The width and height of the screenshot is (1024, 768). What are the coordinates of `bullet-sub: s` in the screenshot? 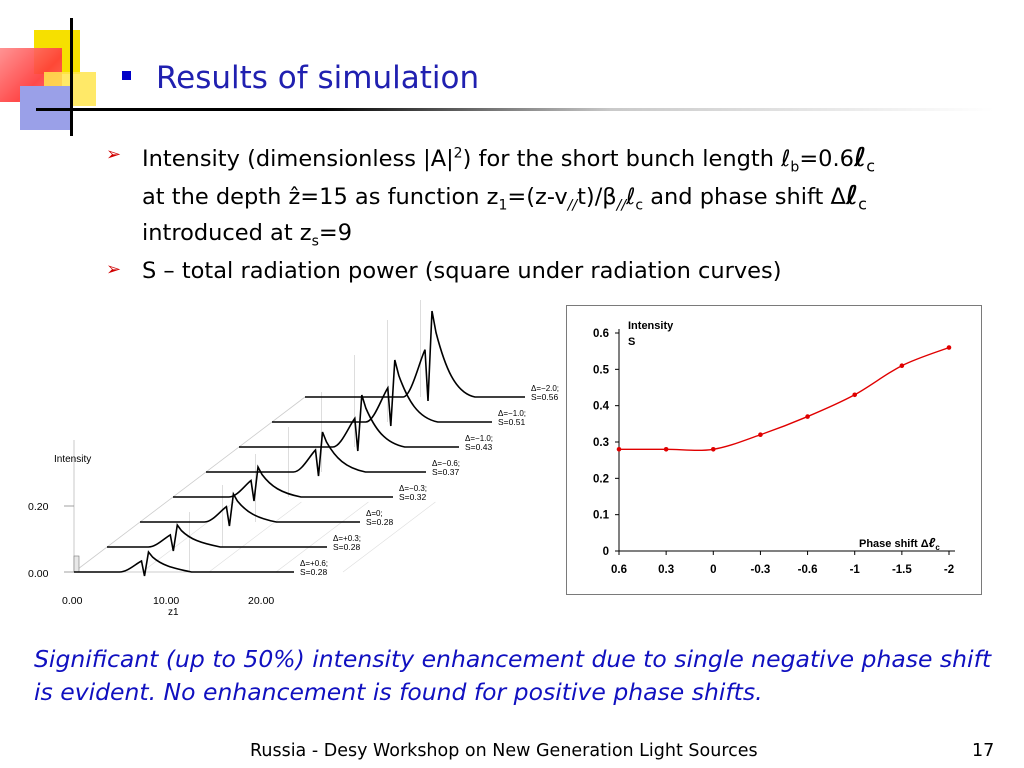 It's located at (315, 241).